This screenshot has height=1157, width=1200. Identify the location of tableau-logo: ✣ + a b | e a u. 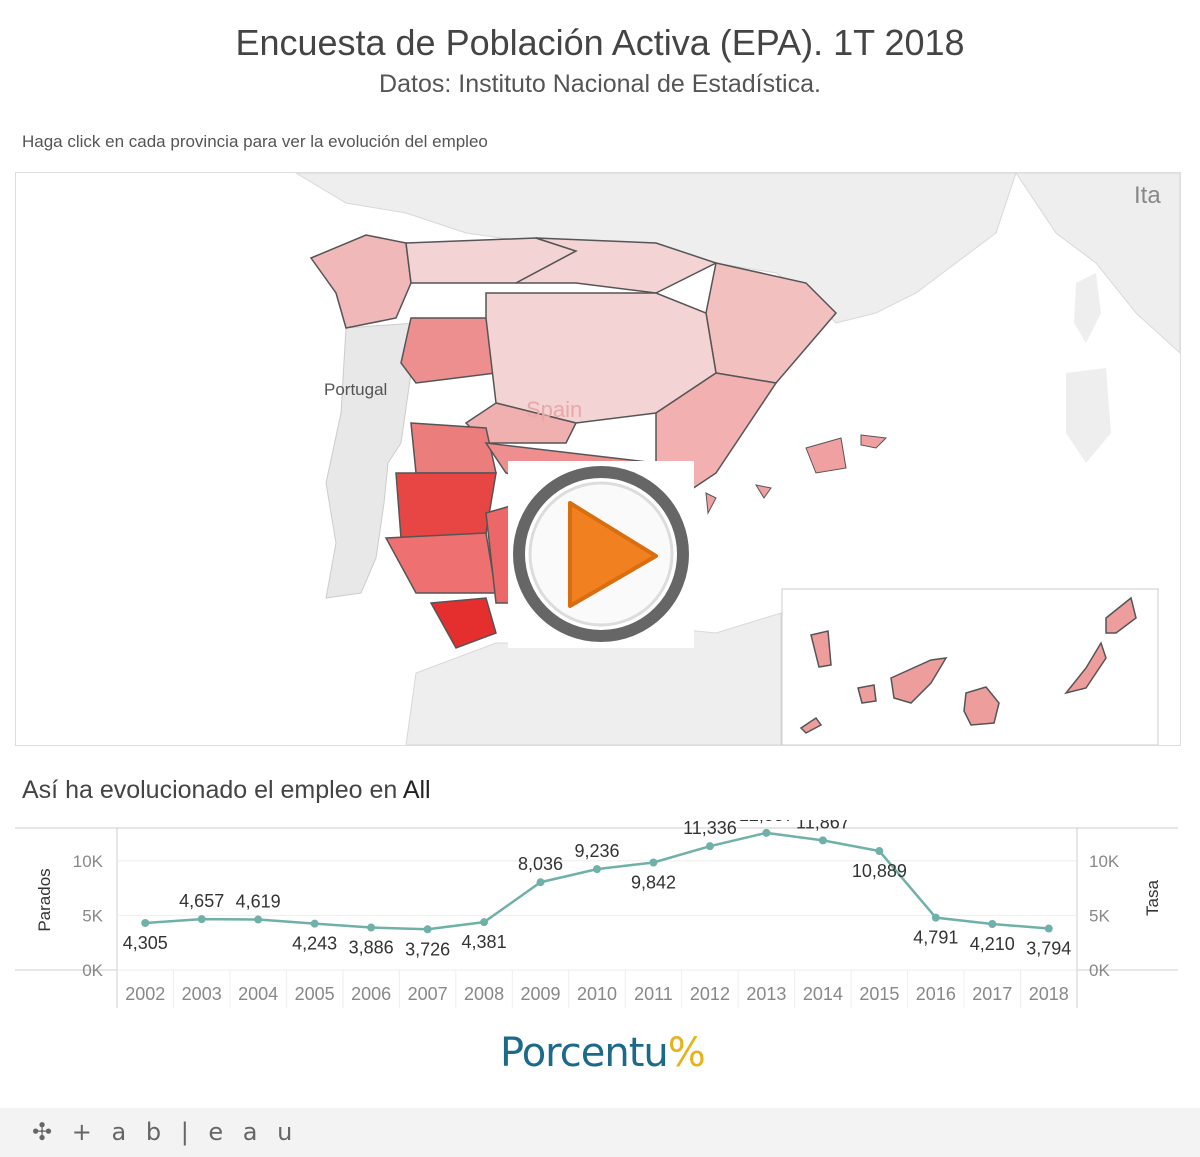
(165, 1132).